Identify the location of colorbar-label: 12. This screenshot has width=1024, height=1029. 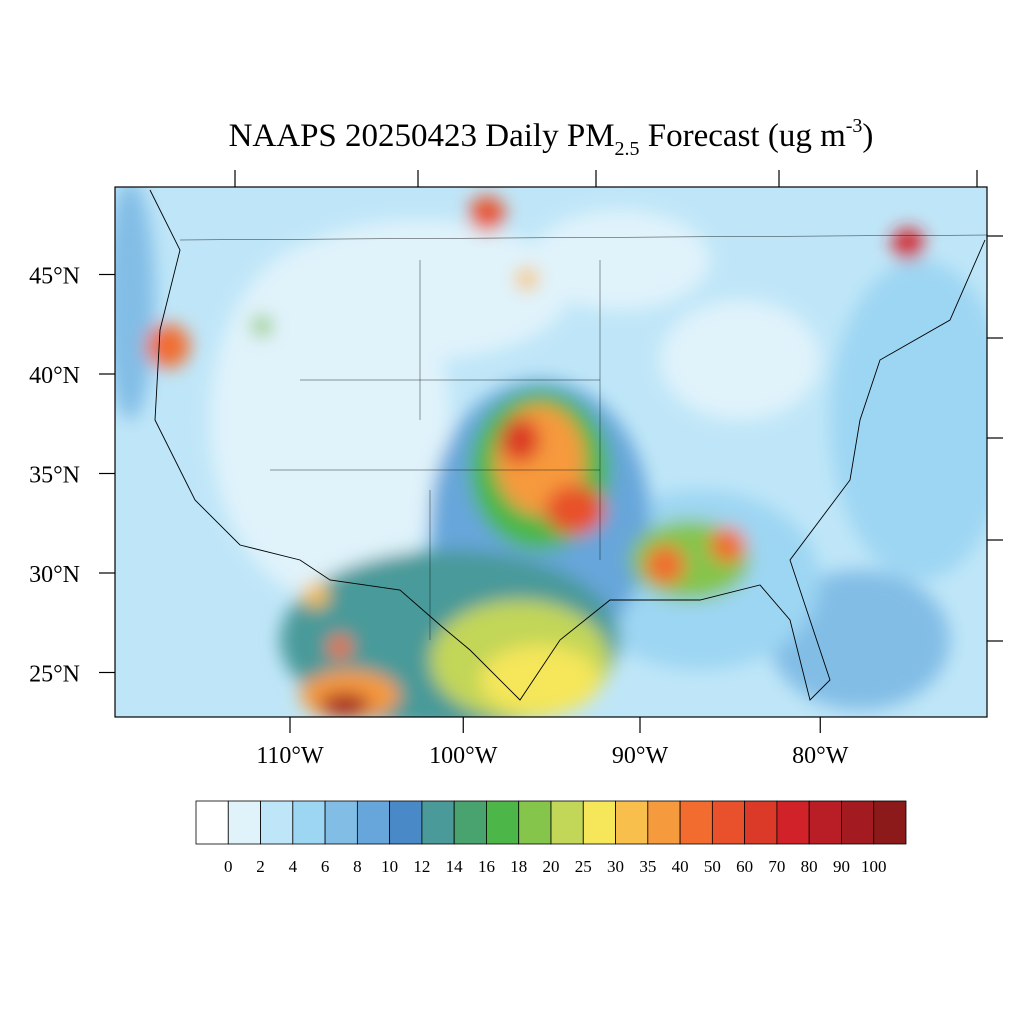
(421, 866).